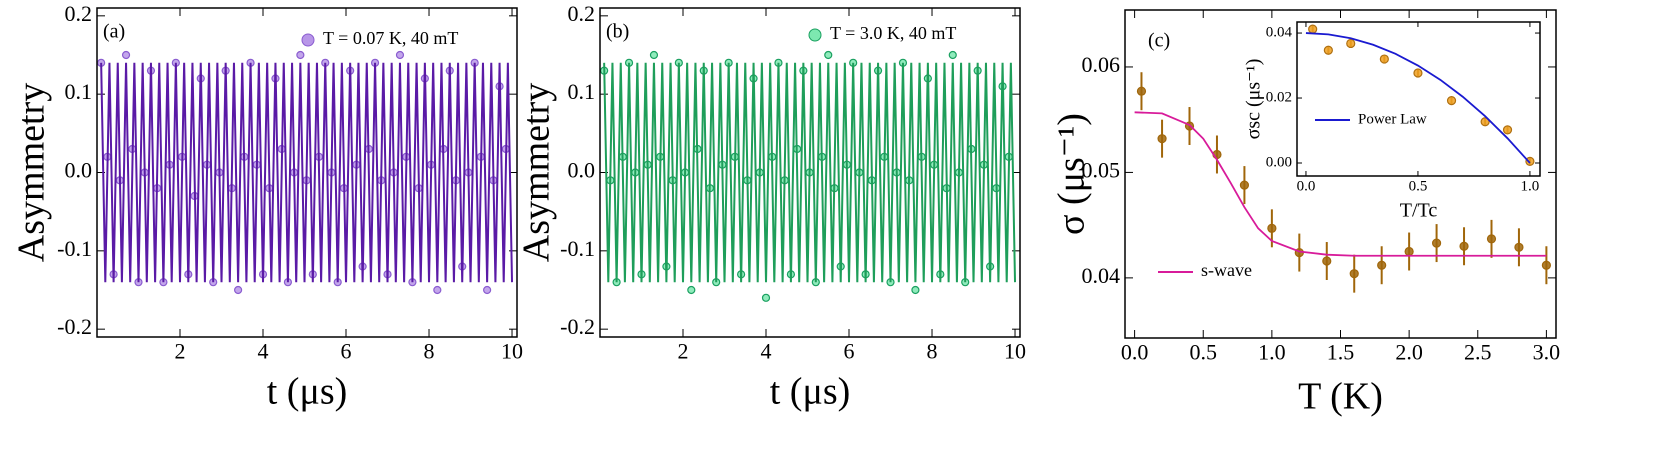  Describe the element at coordinates (1340, 397) in the screenshot. I see `x-axis-label: T (K)` at that location.